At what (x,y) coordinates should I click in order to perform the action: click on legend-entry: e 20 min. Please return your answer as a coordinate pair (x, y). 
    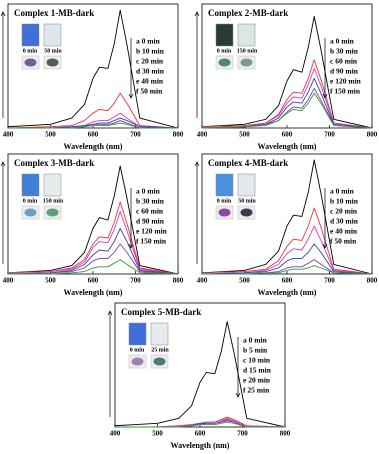
    Looking at the image, I should click on (257, 380).